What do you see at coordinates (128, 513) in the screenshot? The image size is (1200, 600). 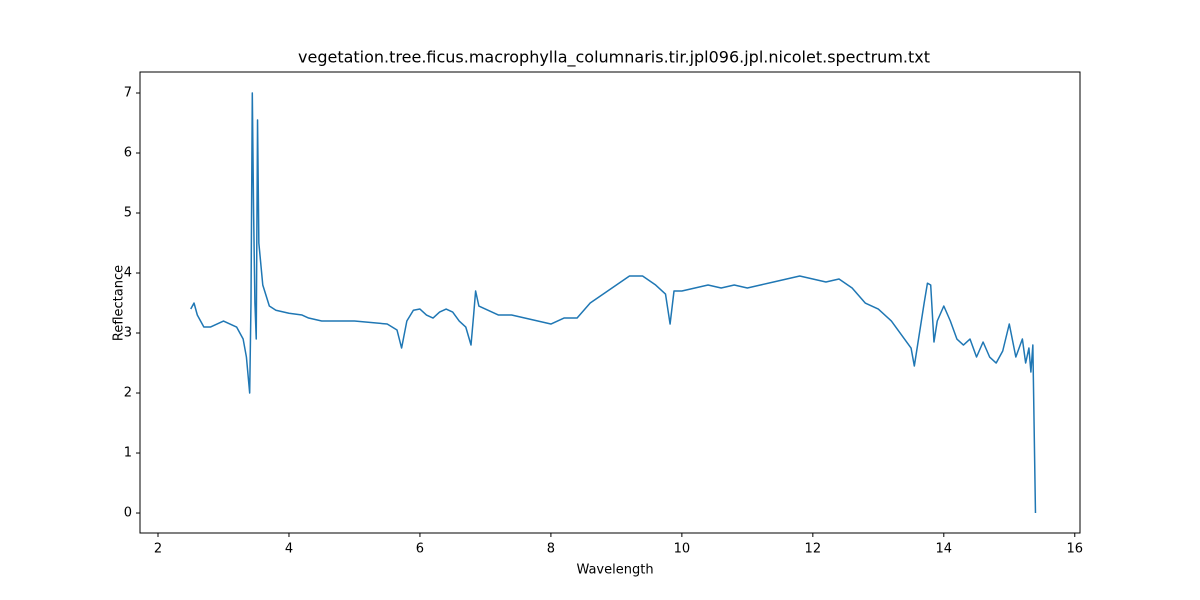 I see `y-tick-label: 0` at bounding box center [128, 513].